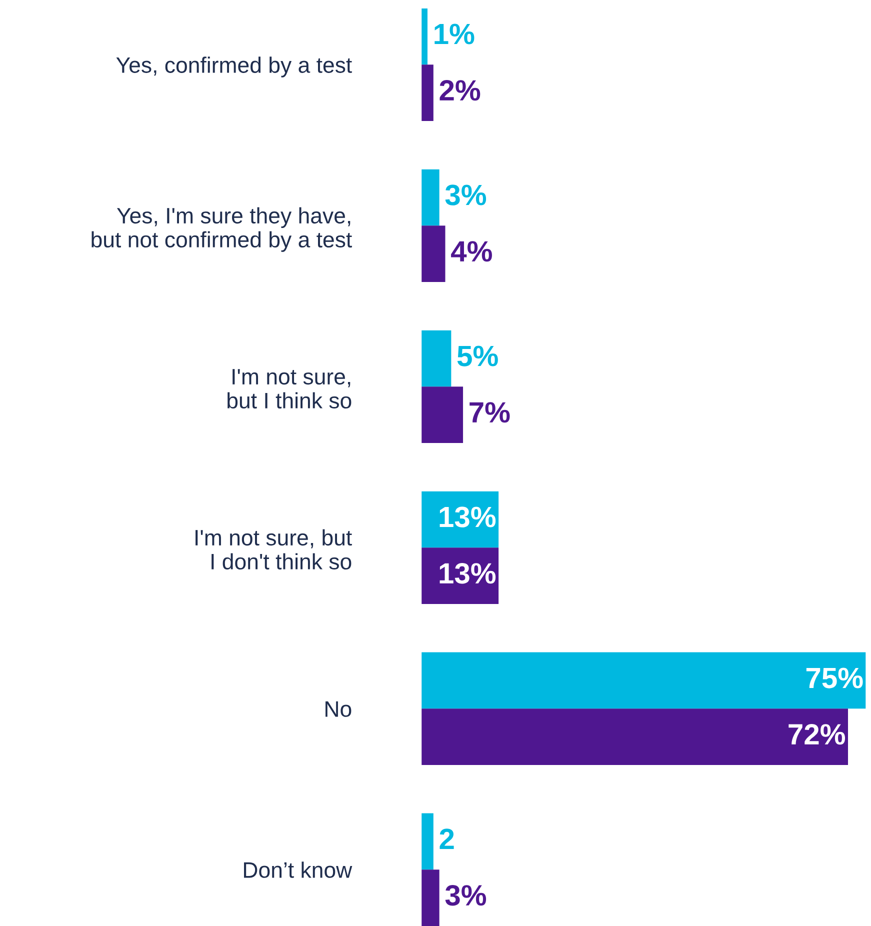 Image resolution: width=871 pixels, height=926 pixels. I want to click on data-label: 72%, so click(817, 734).